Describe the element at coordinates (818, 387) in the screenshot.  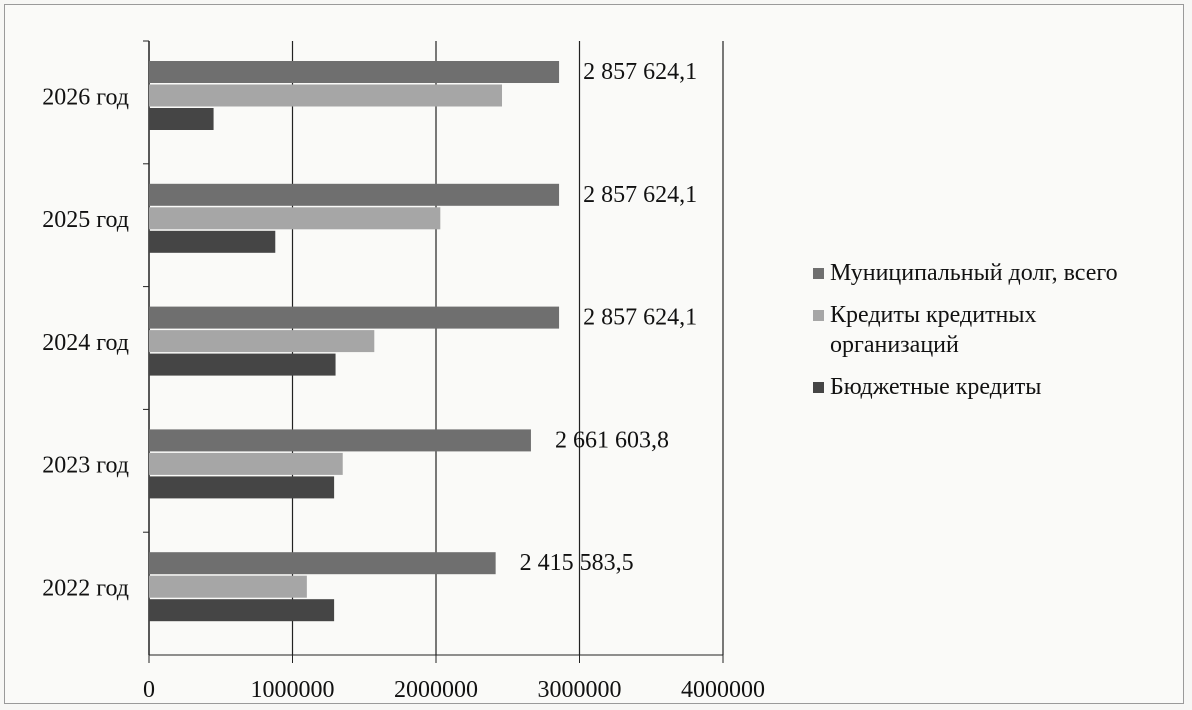
I see `legend-swatch-budget-loans` at that location.